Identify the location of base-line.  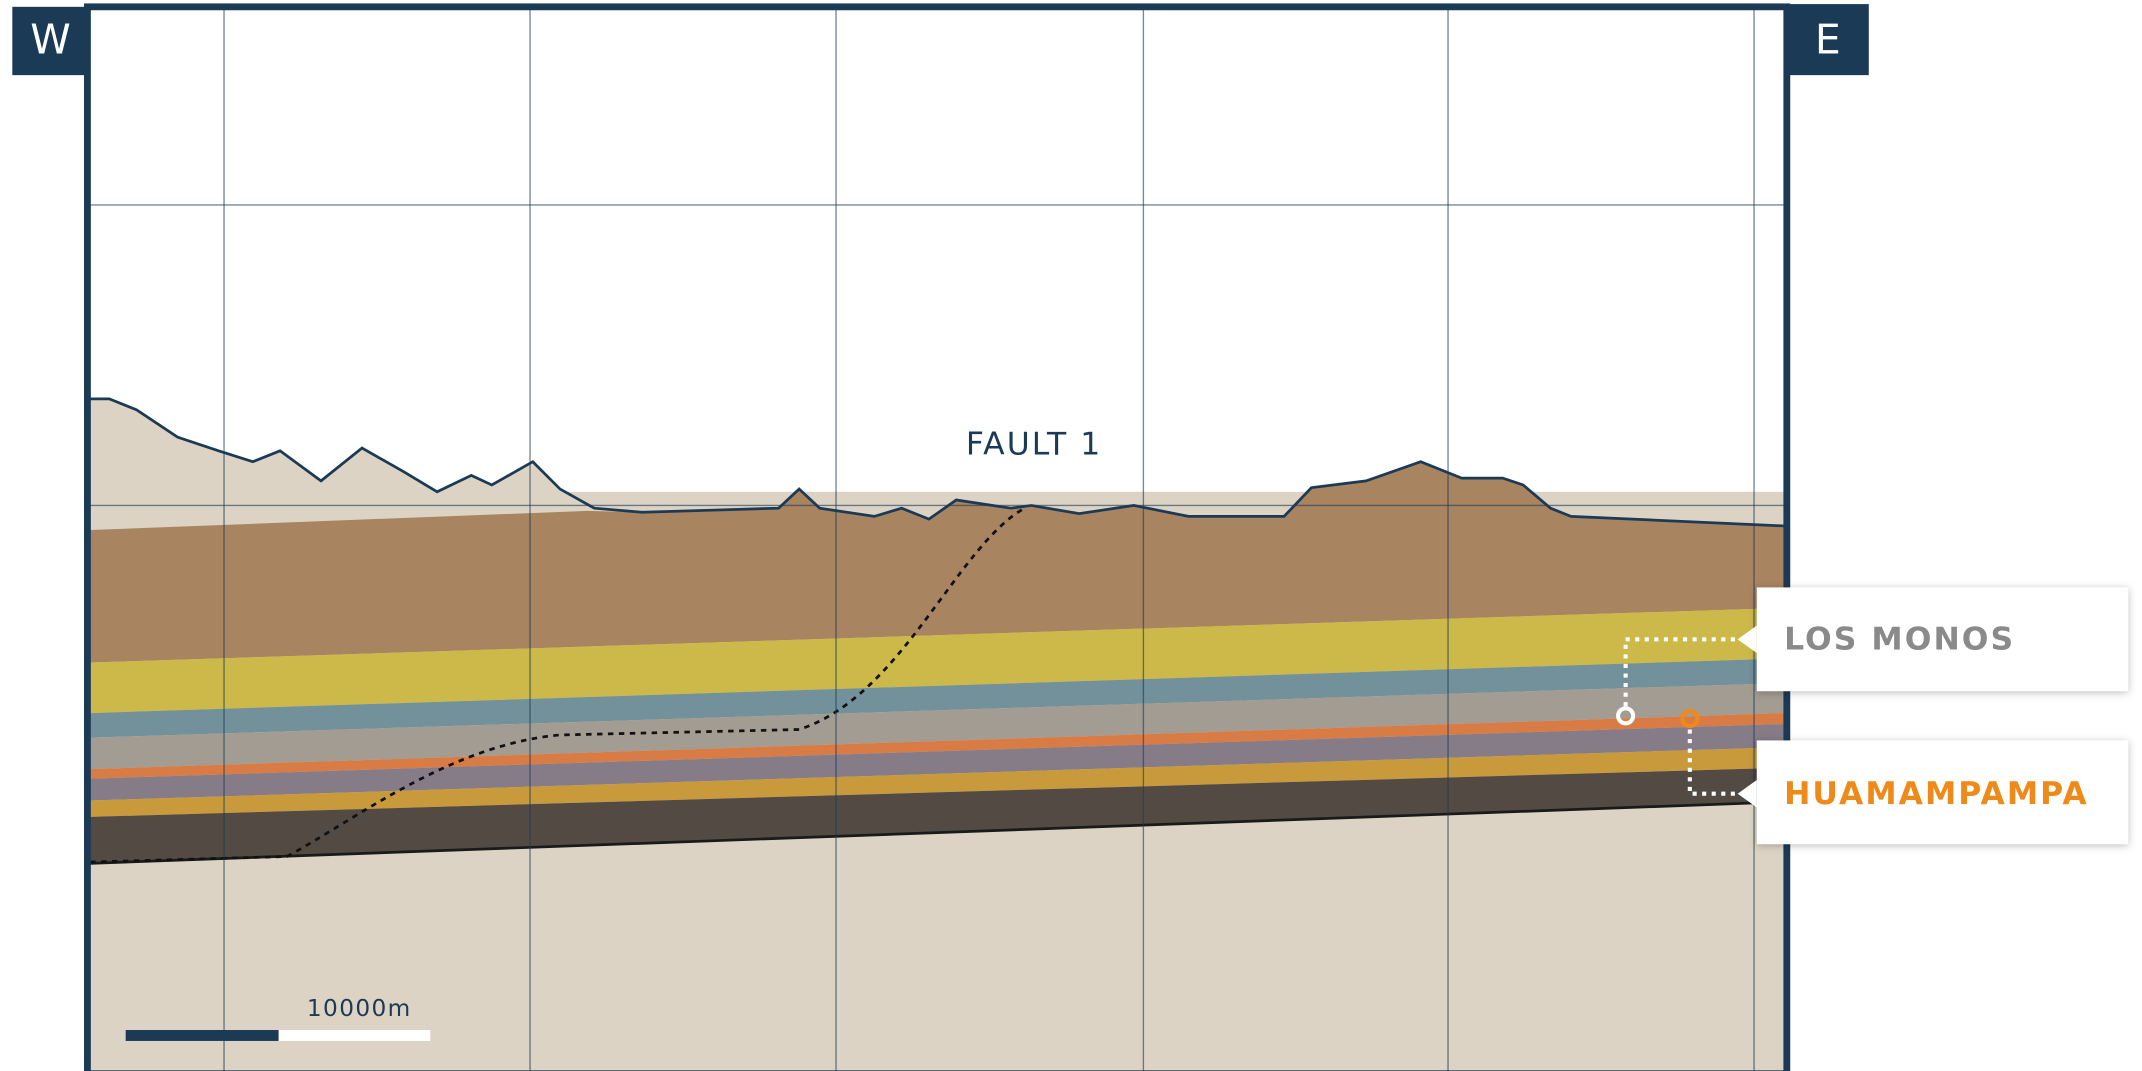
(937, 832).